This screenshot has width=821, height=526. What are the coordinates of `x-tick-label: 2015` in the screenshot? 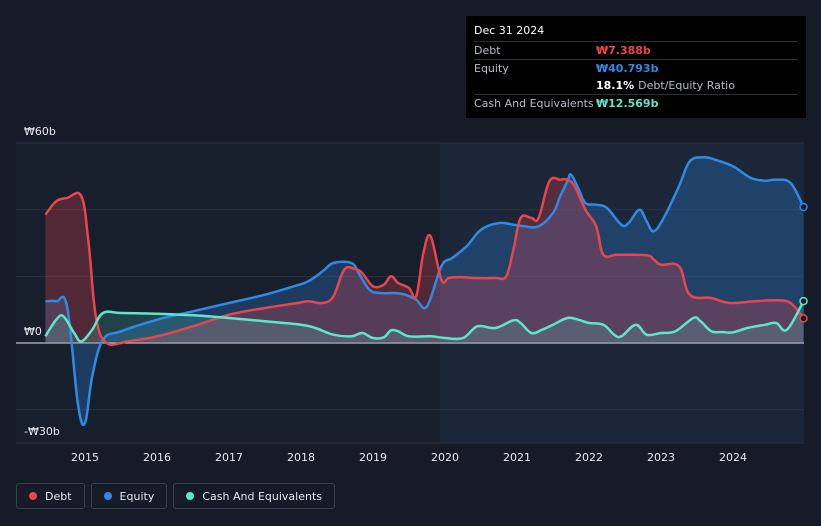 It's located at (85, 457).